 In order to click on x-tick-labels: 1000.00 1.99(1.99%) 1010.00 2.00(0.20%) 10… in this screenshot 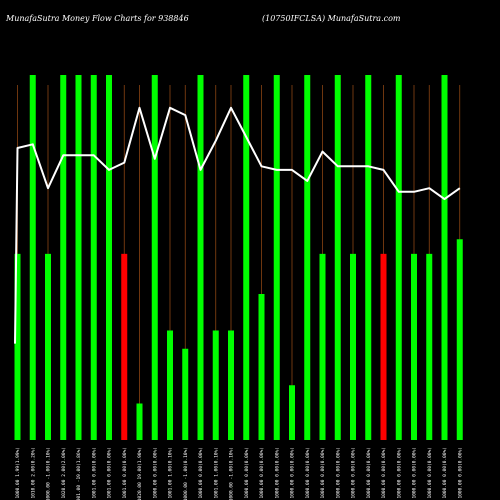, I will do `click(239, 473)`.